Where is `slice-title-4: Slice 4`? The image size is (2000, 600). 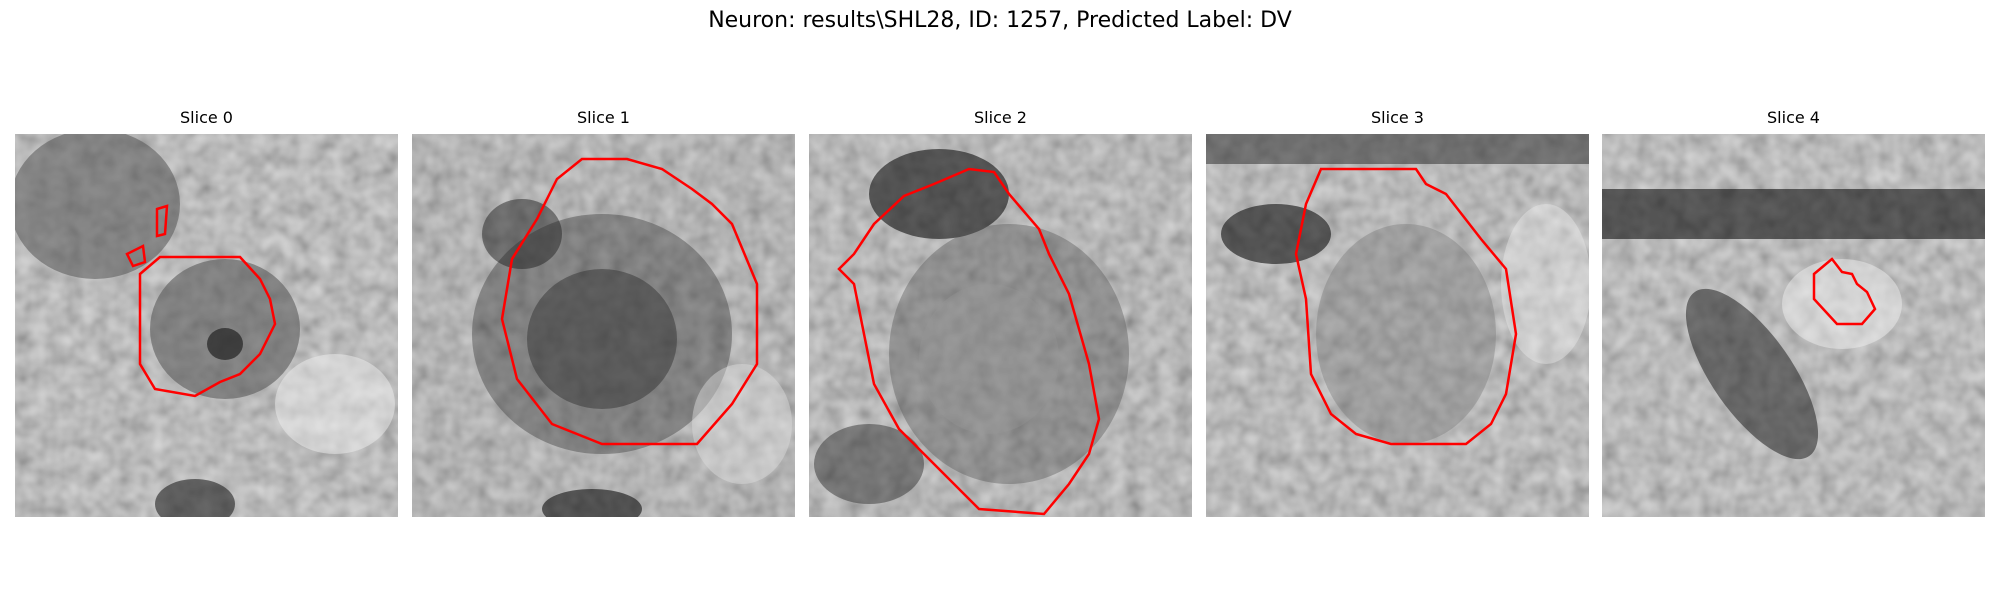 slice-title-4: Slice 4 is located at coordinates (1793, 117).